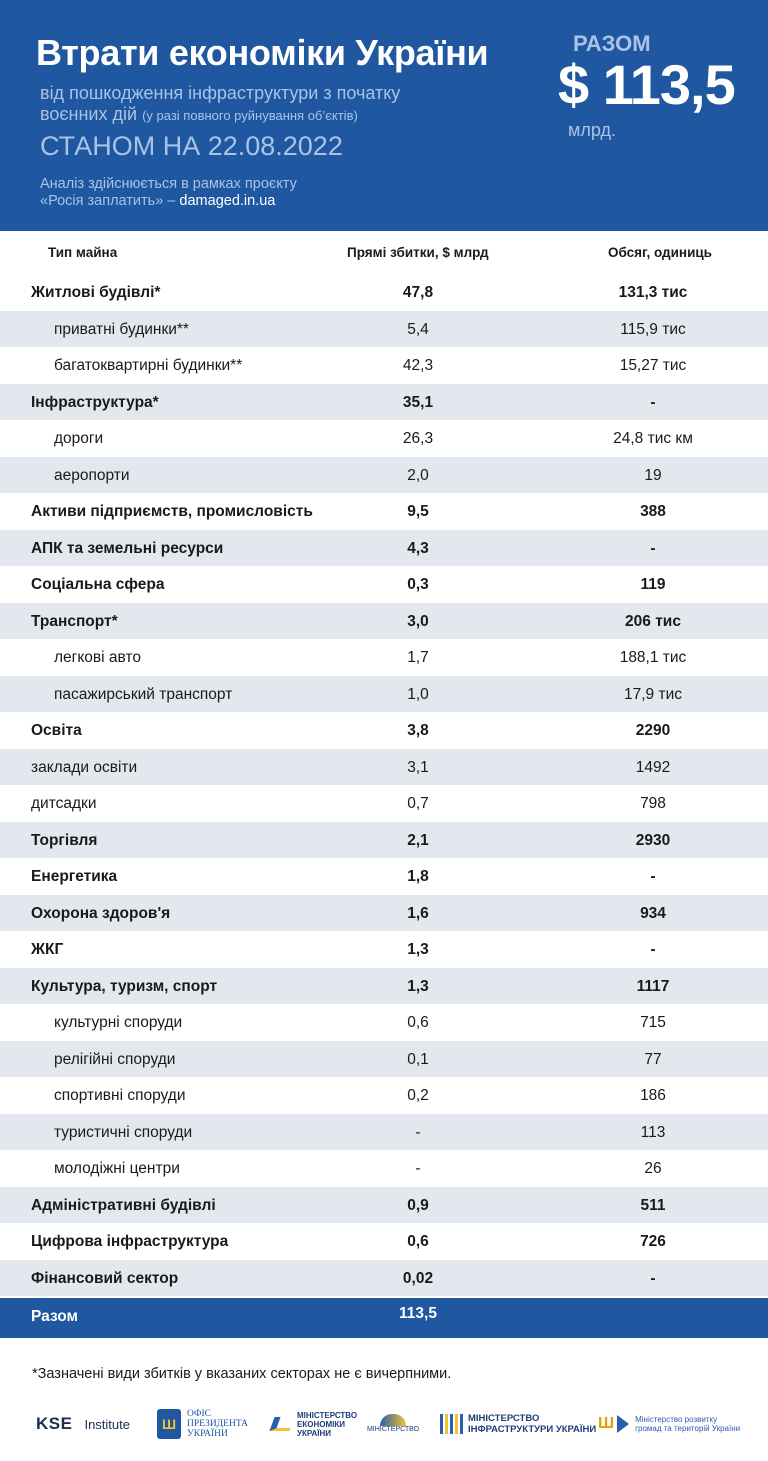 The width and height of the screenshot is (768, 1461). Describe the element at coordinates (117, 1168) in the screenshot. I see `row-type: молодіжні центри` at that location.